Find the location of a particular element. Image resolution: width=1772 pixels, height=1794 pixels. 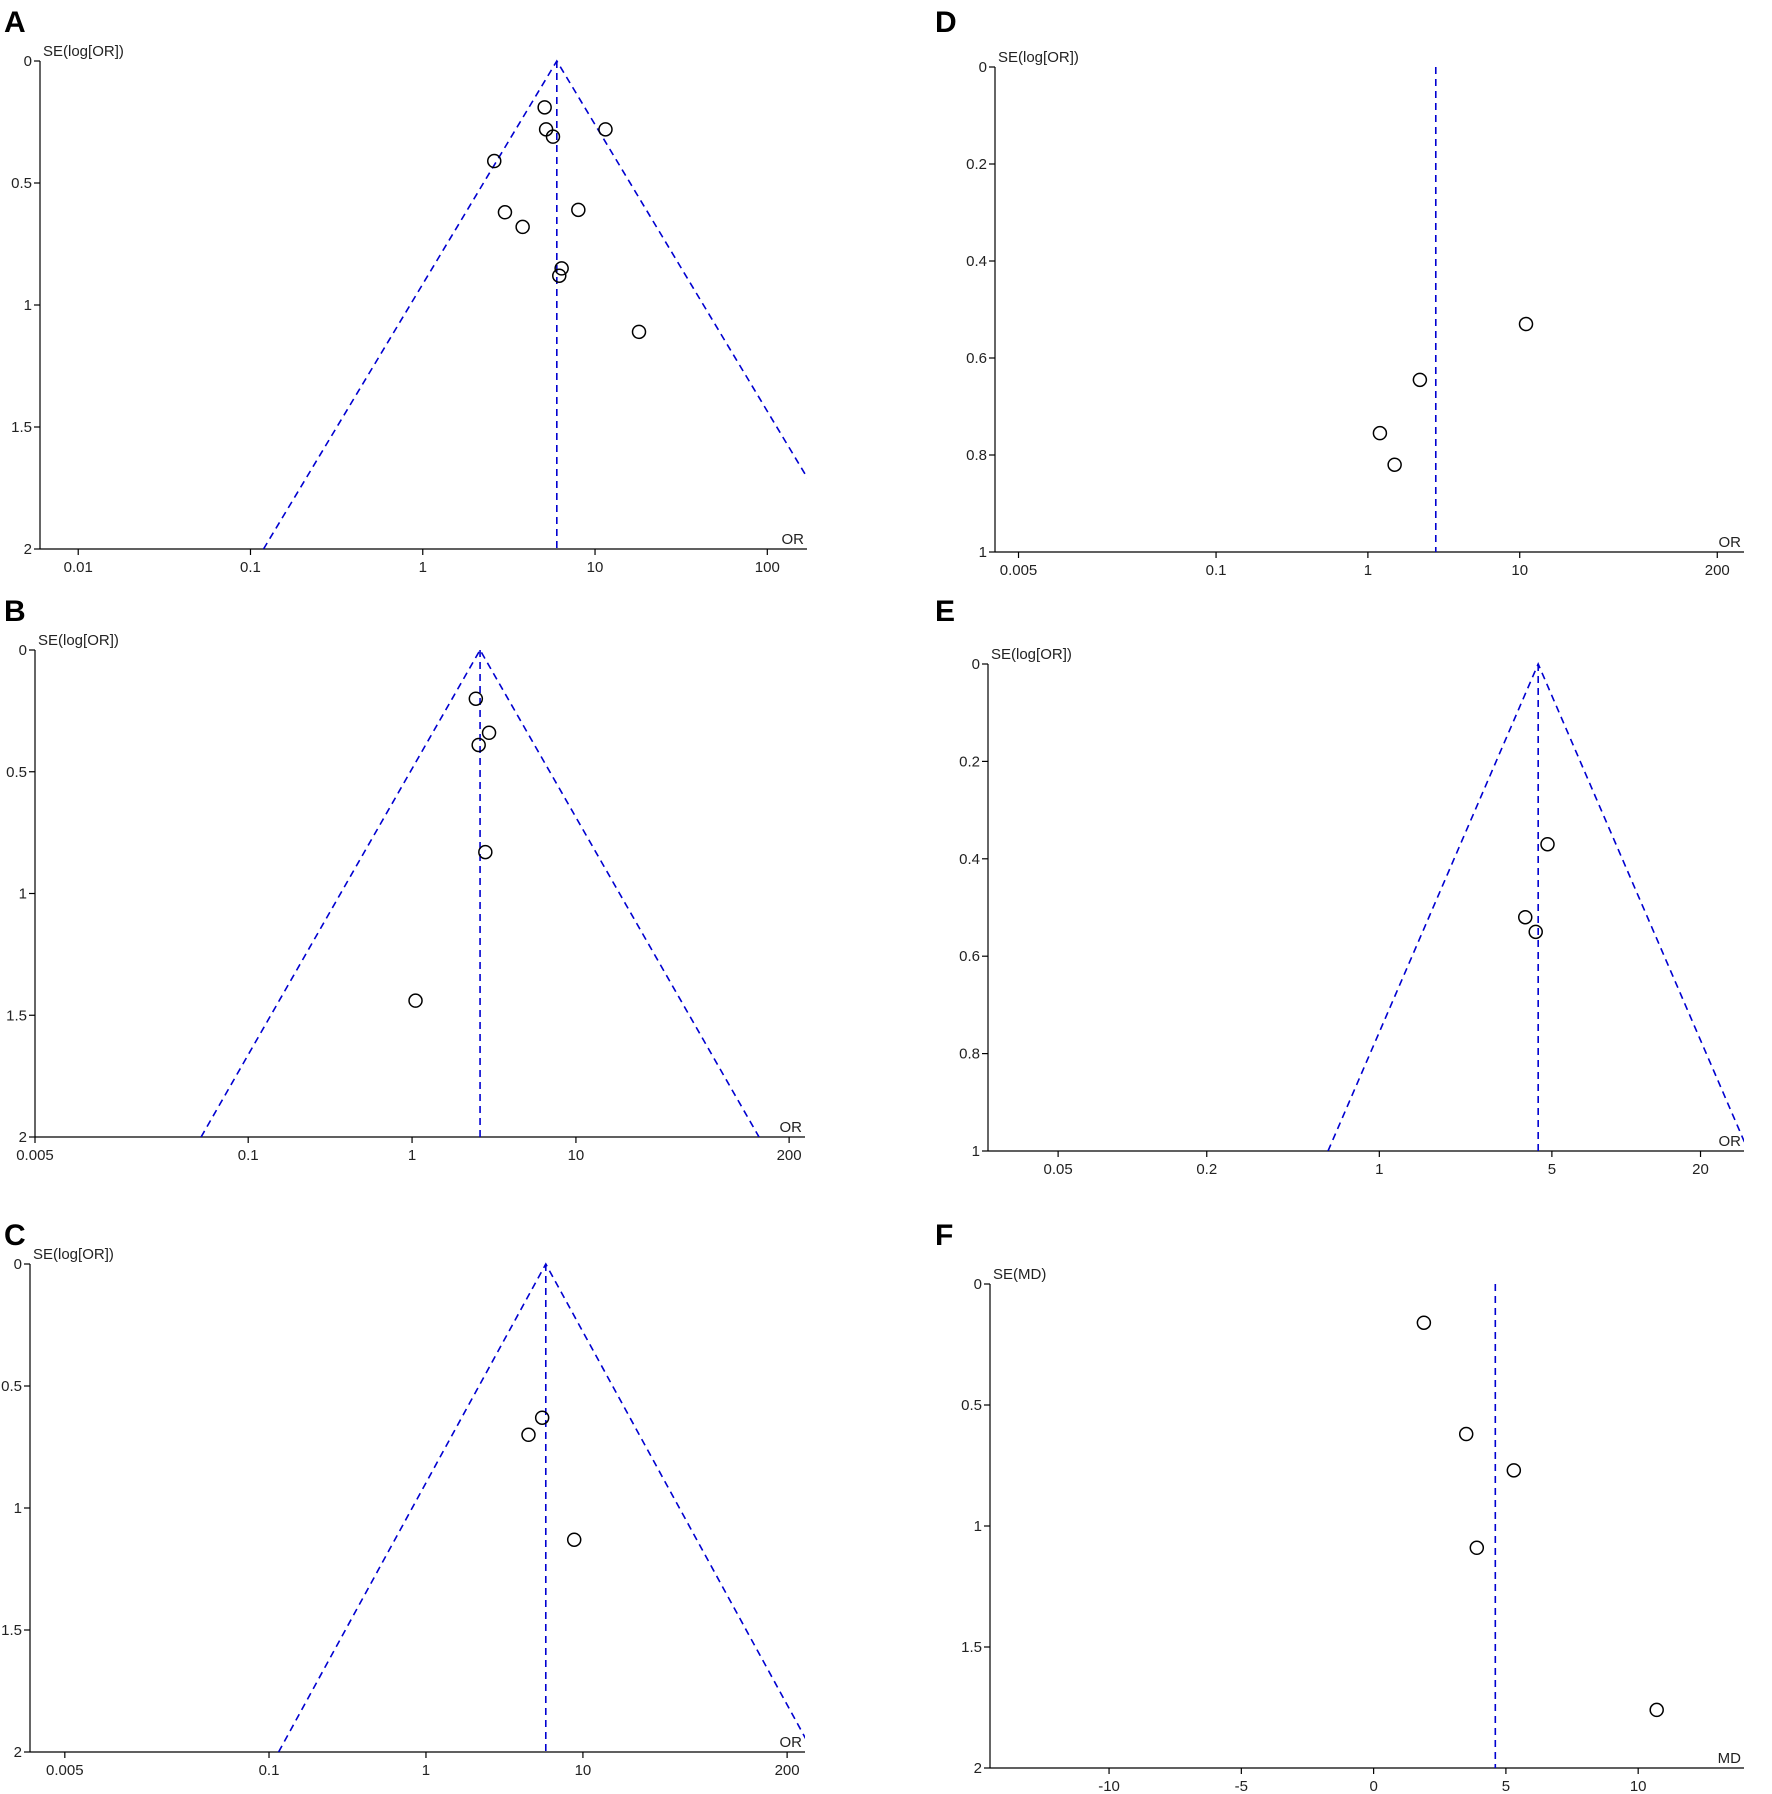

y-tick-label: 0.8 is located at coordinates (976, 455).